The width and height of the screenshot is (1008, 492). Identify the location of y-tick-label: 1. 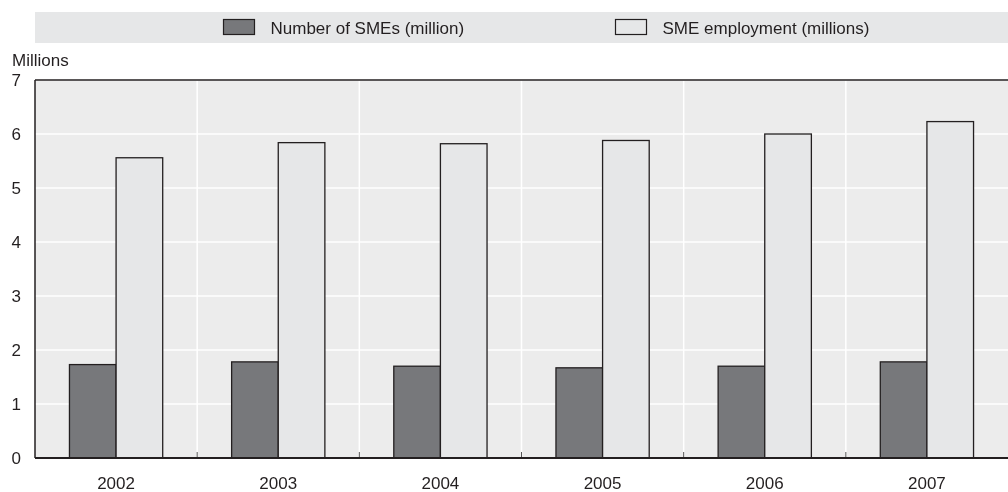
(16, 404).